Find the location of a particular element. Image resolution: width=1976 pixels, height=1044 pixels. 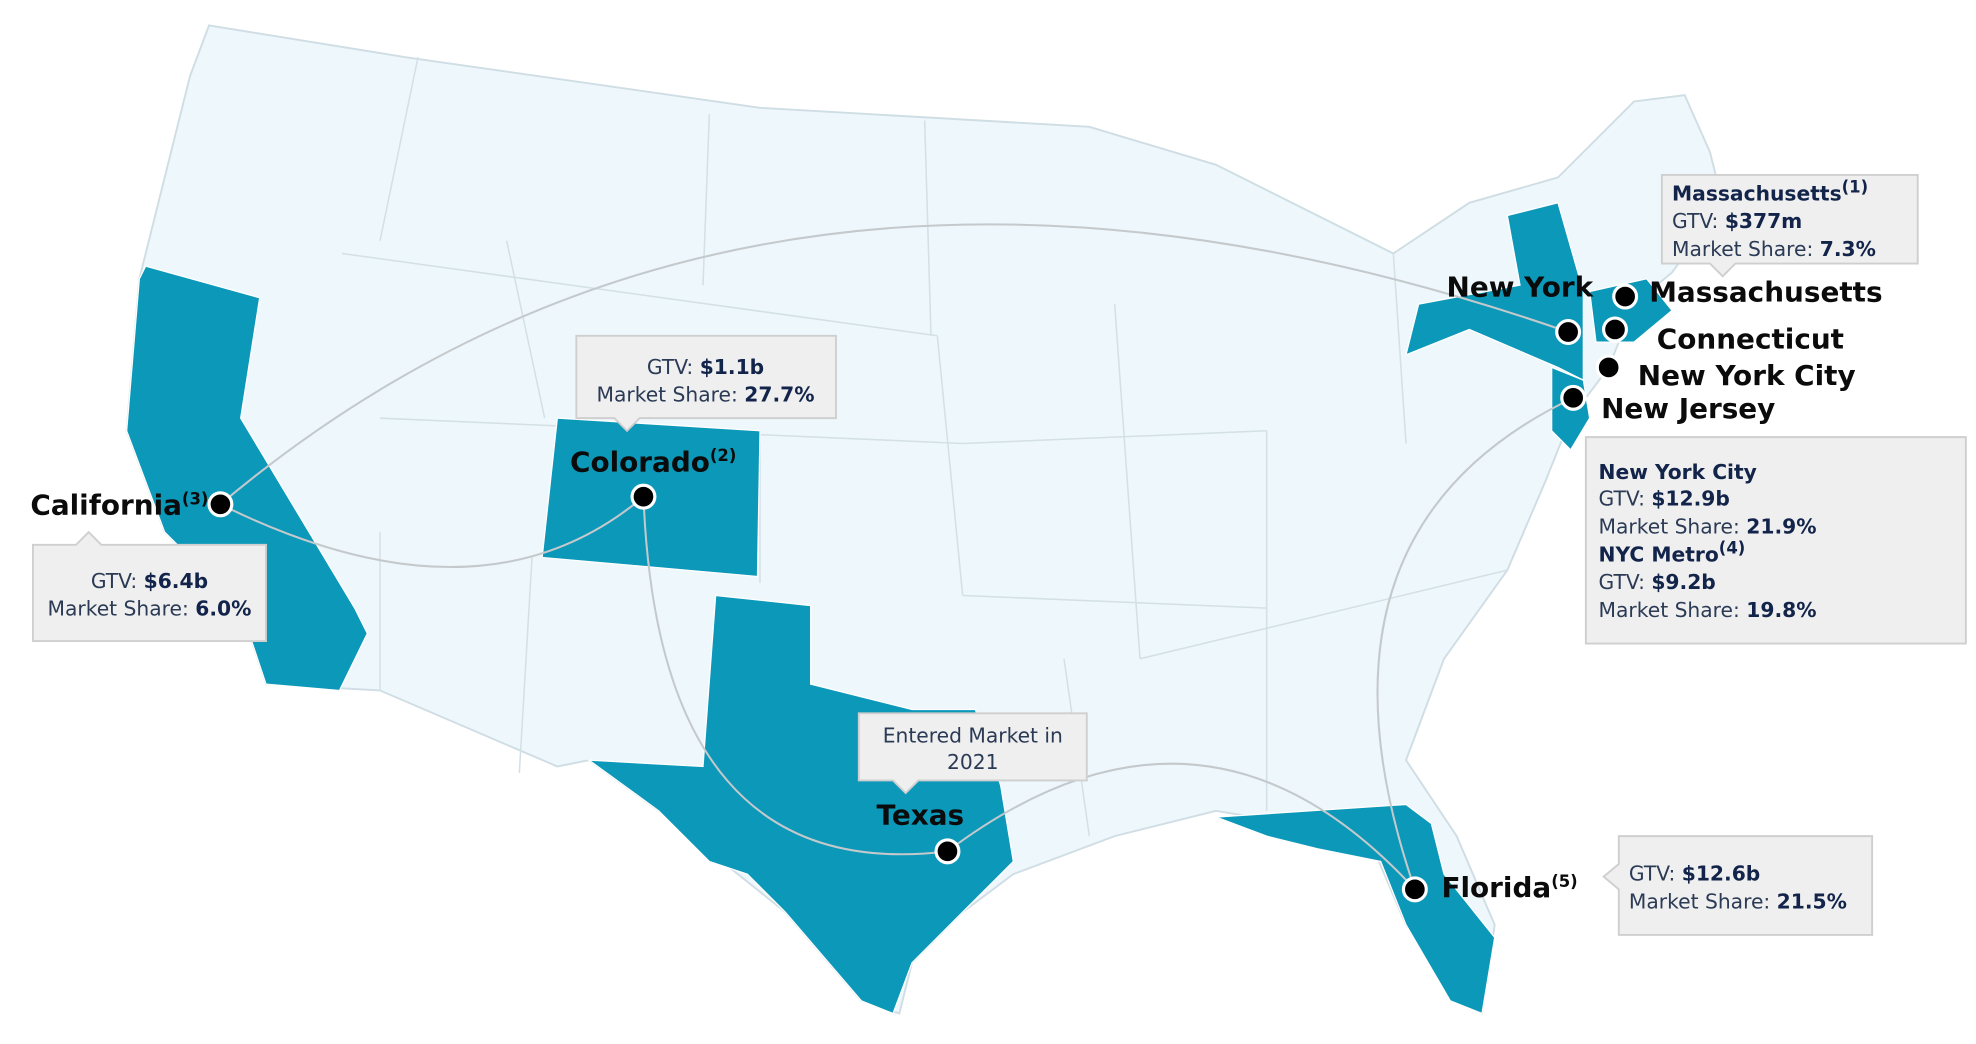

market-label: Connecticut is located at coordinates (1750, 338).